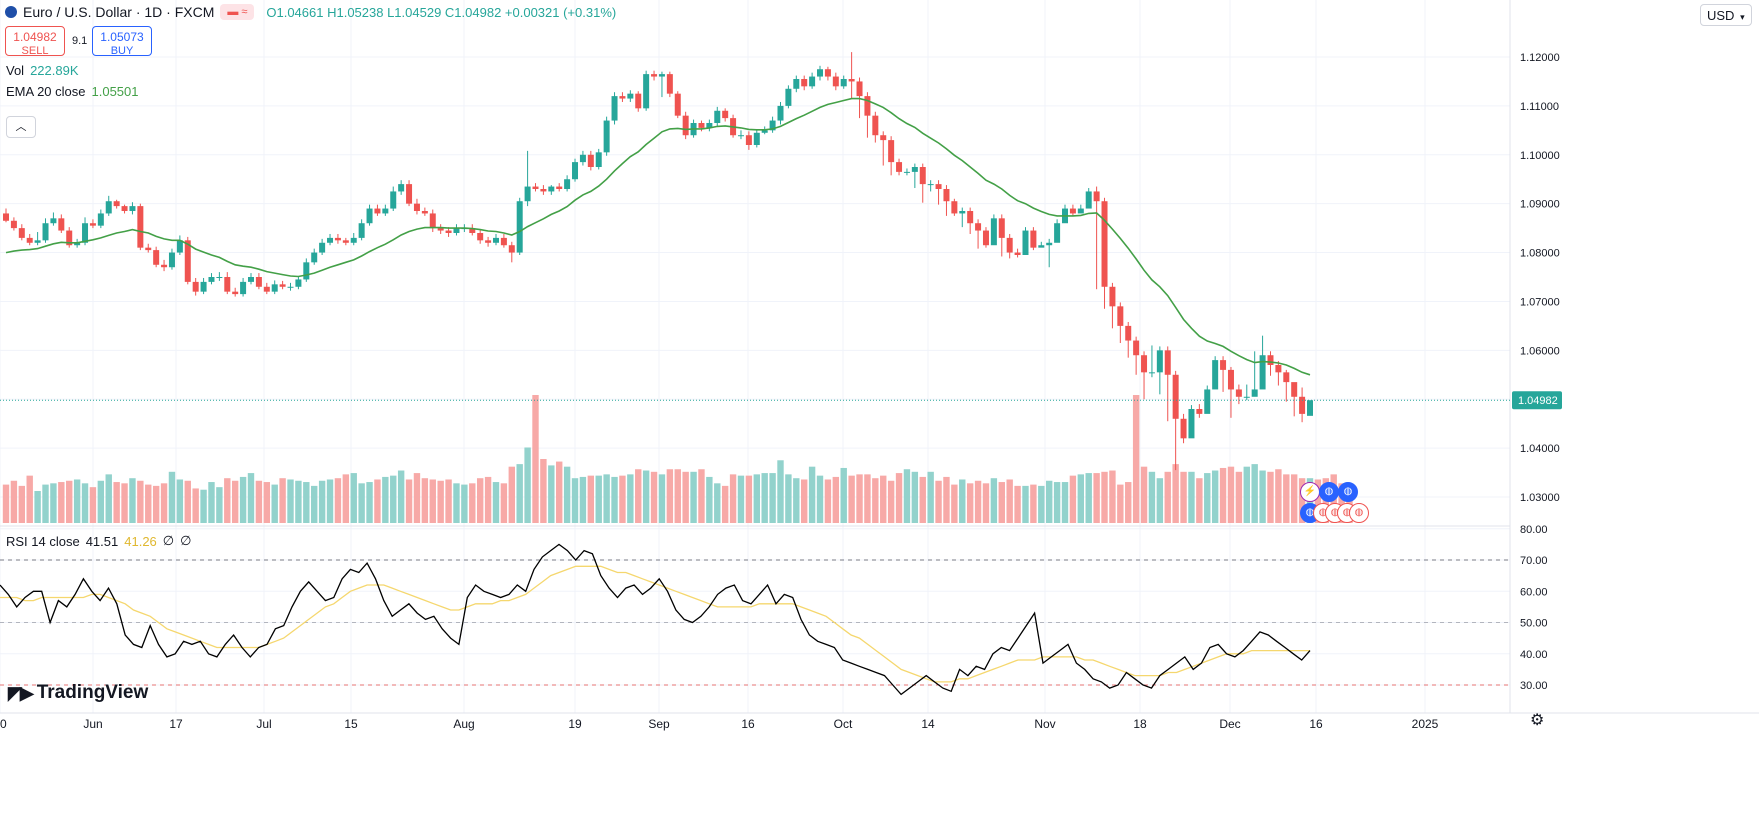 This screenshot has width=1759, height=827. What do you see at coordinates (1229, 724) in the screenshot?
I see `time-tick-label: Dec` at bounding box center [1229, 724].